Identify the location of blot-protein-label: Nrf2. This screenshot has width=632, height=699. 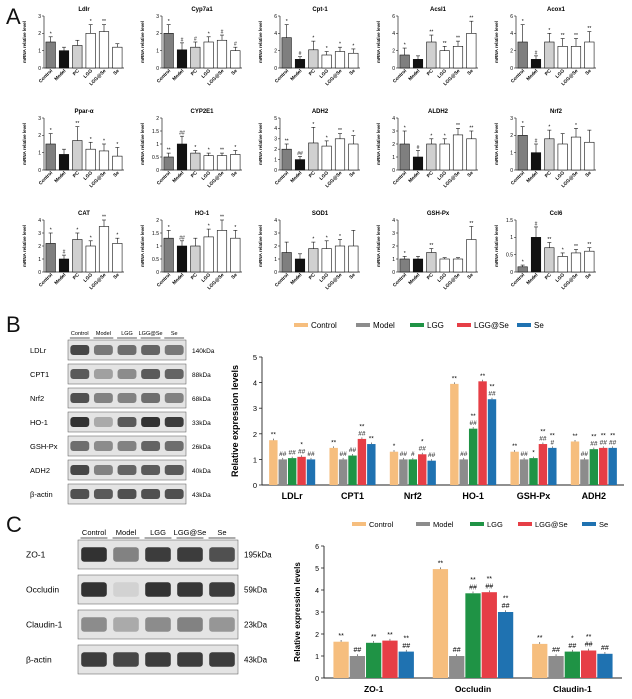
(37, 398).